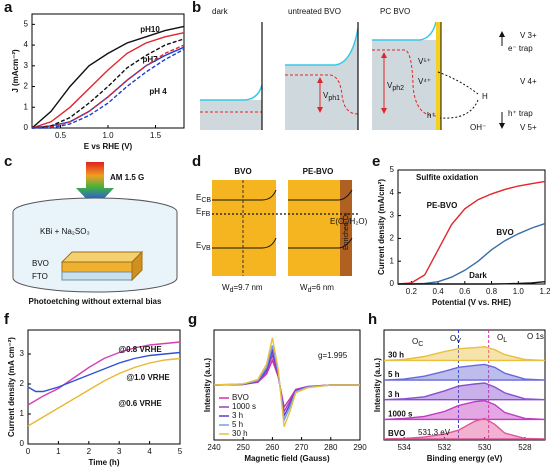 The width and height of the screenshot is (550, 472). What do you see at coordinates (398, 88) in the screenshot?
I see `text: ph2` at bounding box center [398, 88].